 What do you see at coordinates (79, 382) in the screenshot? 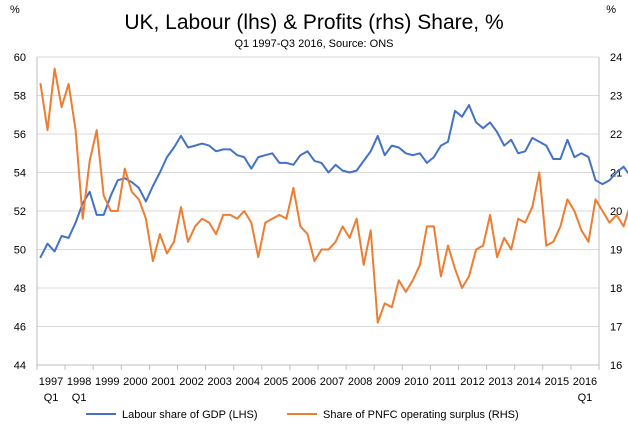
I see `x-tick-label: 1998` at bounding box center [79, 382].